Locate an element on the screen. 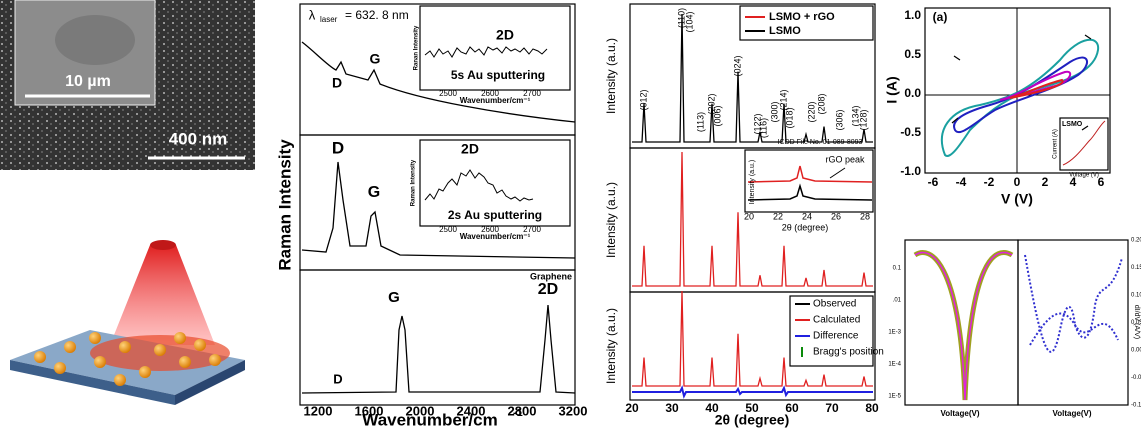 Image resolution: width=1141 pixels, height=435 pixels. y-tick-label: 0.05 is located at coordinates (1136, 323).